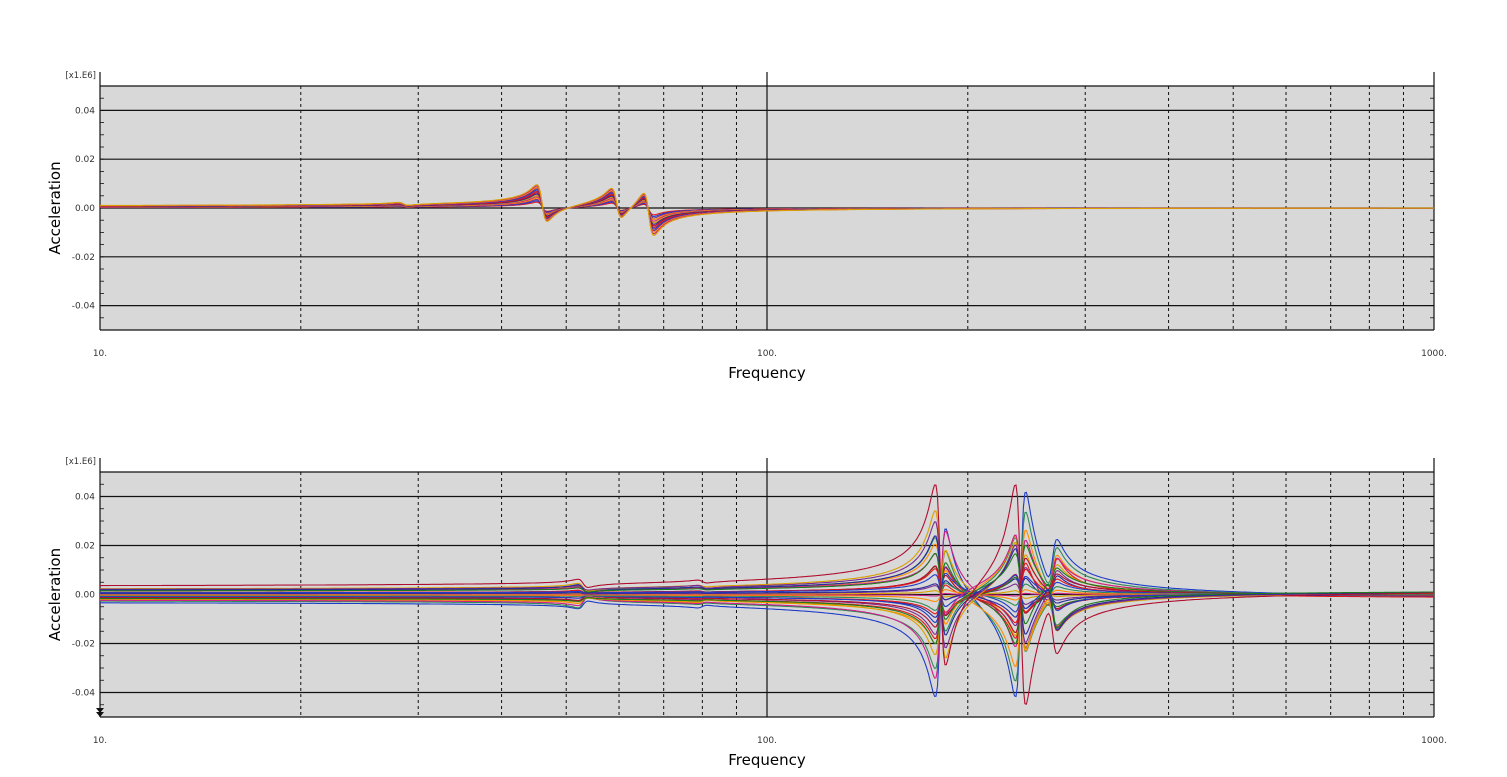 This screenshot has height=777, width=1507. I want to click on series-group, so click(767, 210).